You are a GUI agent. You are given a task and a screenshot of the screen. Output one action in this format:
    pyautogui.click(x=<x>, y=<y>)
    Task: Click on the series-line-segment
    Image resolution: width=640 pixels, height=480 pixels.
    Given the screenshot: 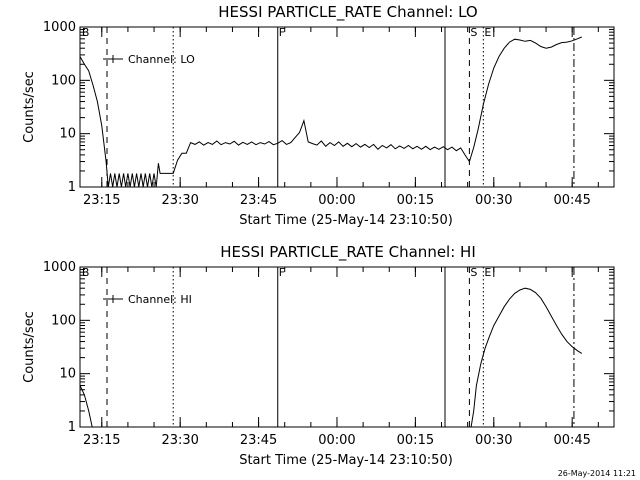 What is the action you would take?
    pyautogui.click(x=526, y=357)
    